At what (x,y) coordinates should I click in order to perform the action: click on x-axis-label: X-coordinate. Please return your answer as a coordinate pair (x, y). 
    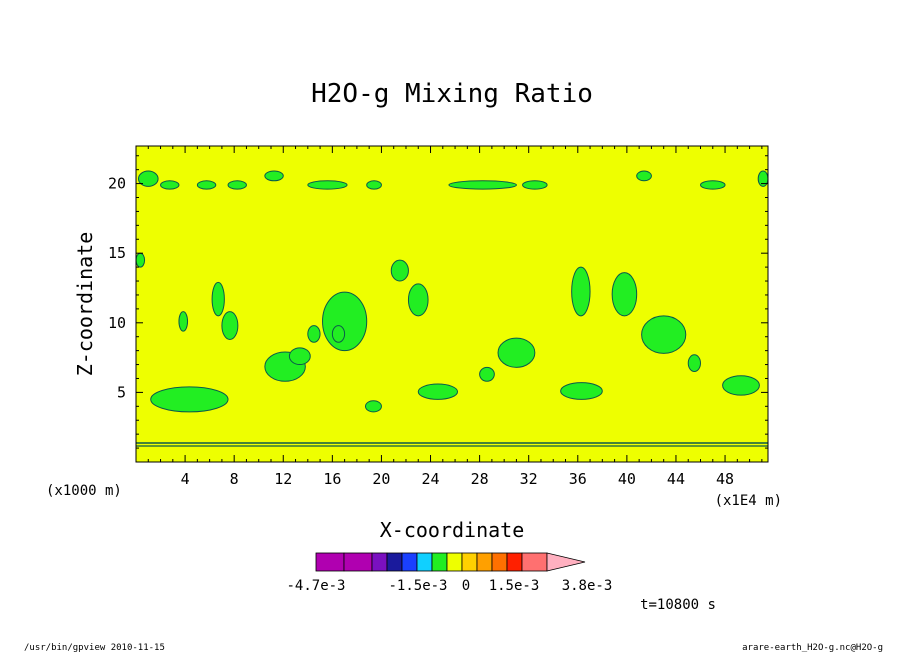
    Looking at the image, I should click on (452, 530).